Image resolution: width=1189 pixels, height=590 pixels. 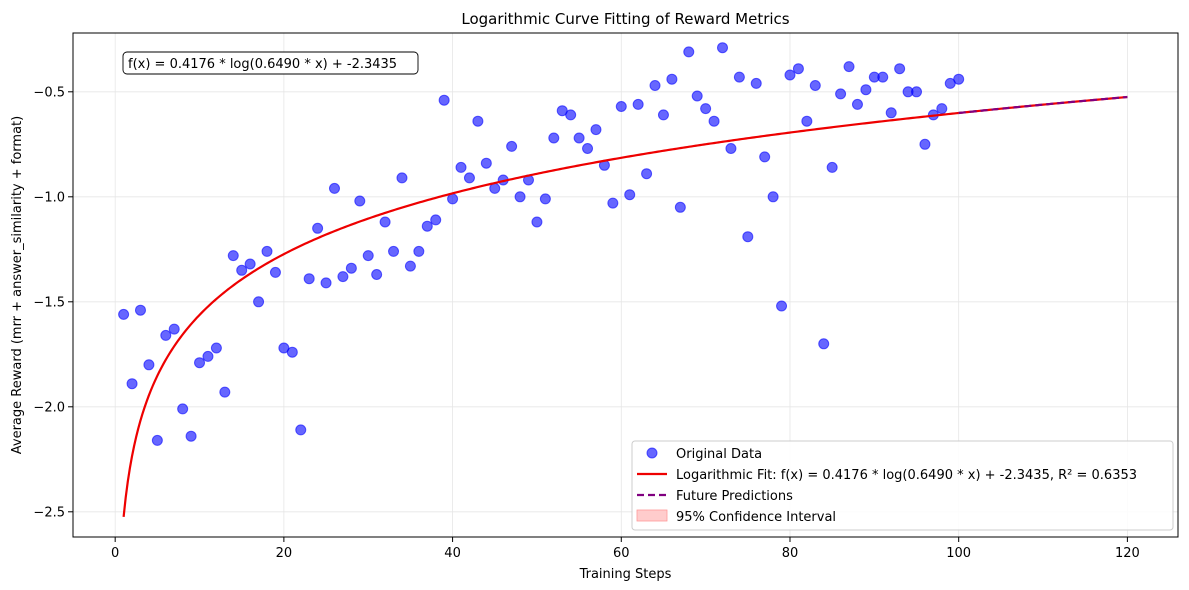 What do you see at coordinates (652, 453) in the screenshot?
I see `legend-marker-original` at bounding box center [652, 453].